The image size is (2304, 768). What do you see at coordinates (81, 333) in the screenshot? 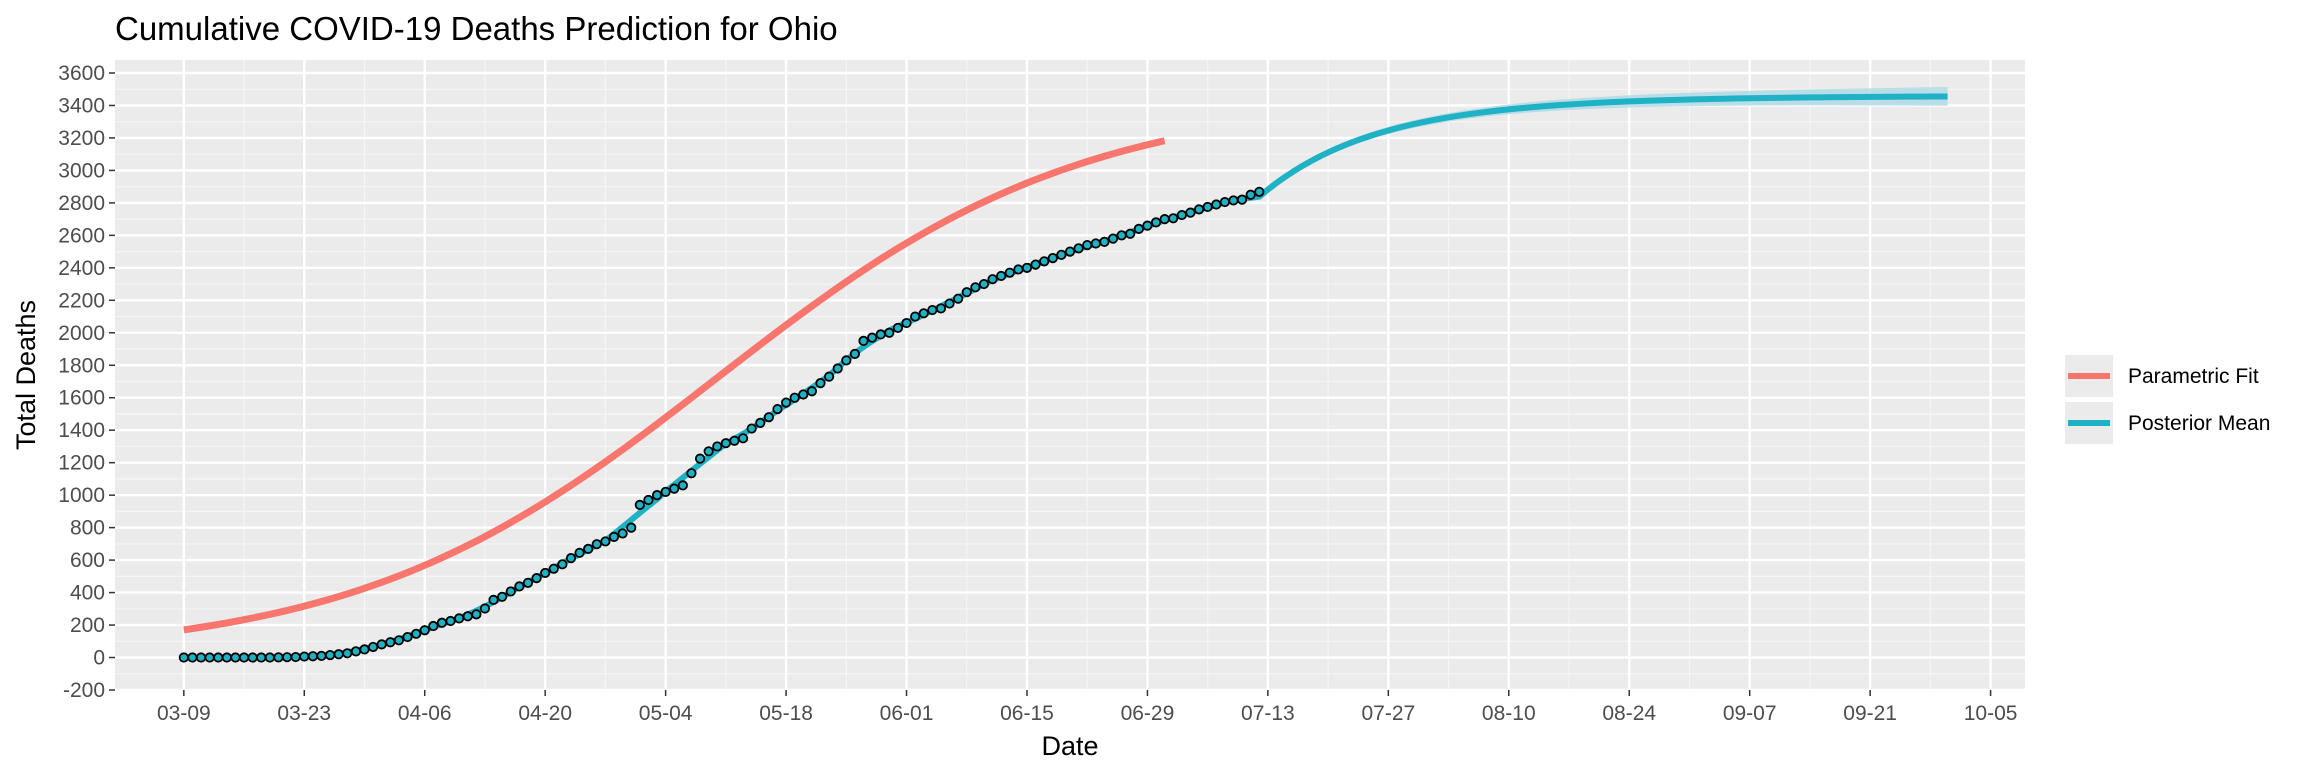
I see `y-tick-label: 2000` at bounding box center [81, 333].